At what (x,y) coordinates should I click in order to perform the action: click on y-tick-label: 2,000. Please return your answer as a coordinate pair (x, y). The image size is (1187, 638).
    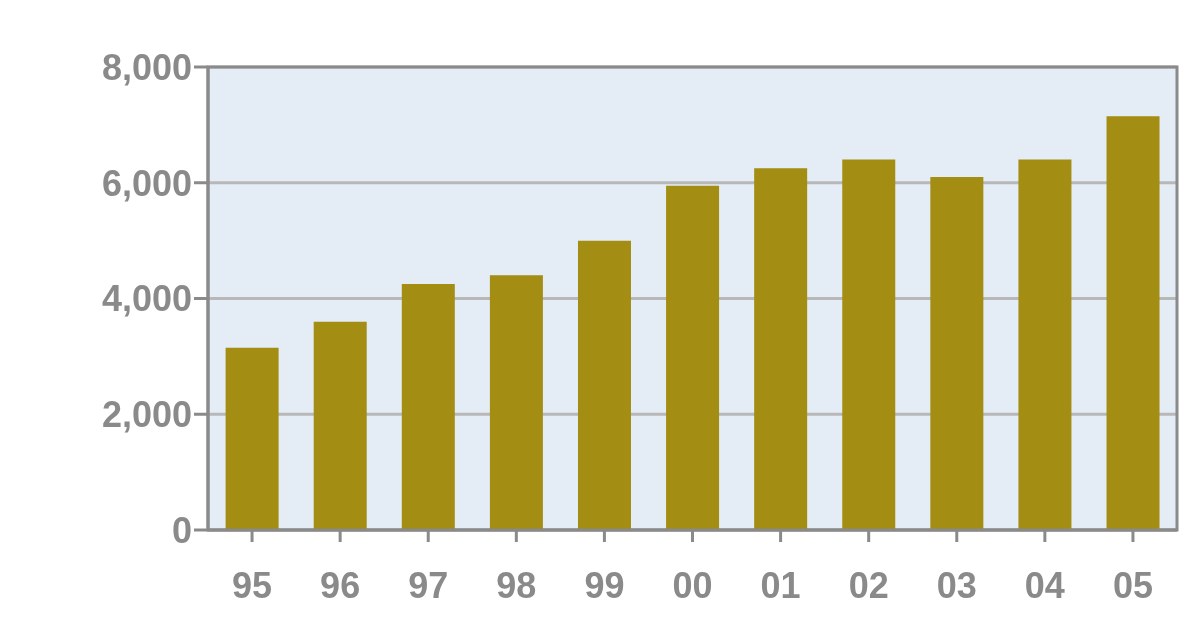
    Looking at the image, I should click on (146, 415).